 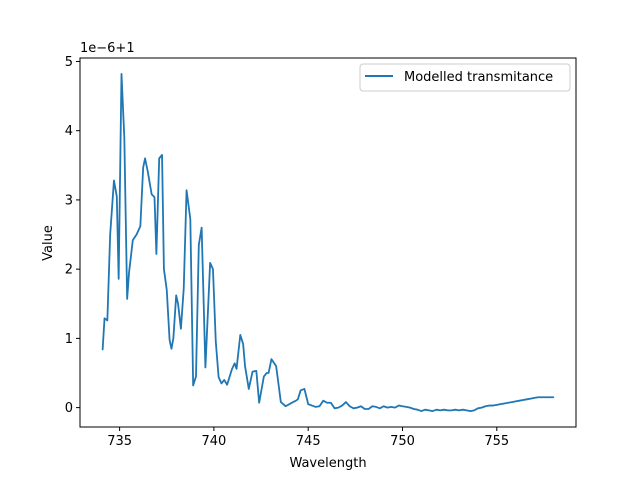 What do you see at coordinates (213, 441) in the screenshot?
I see `x-tick-label: 740` at bounding box center [213, 441].